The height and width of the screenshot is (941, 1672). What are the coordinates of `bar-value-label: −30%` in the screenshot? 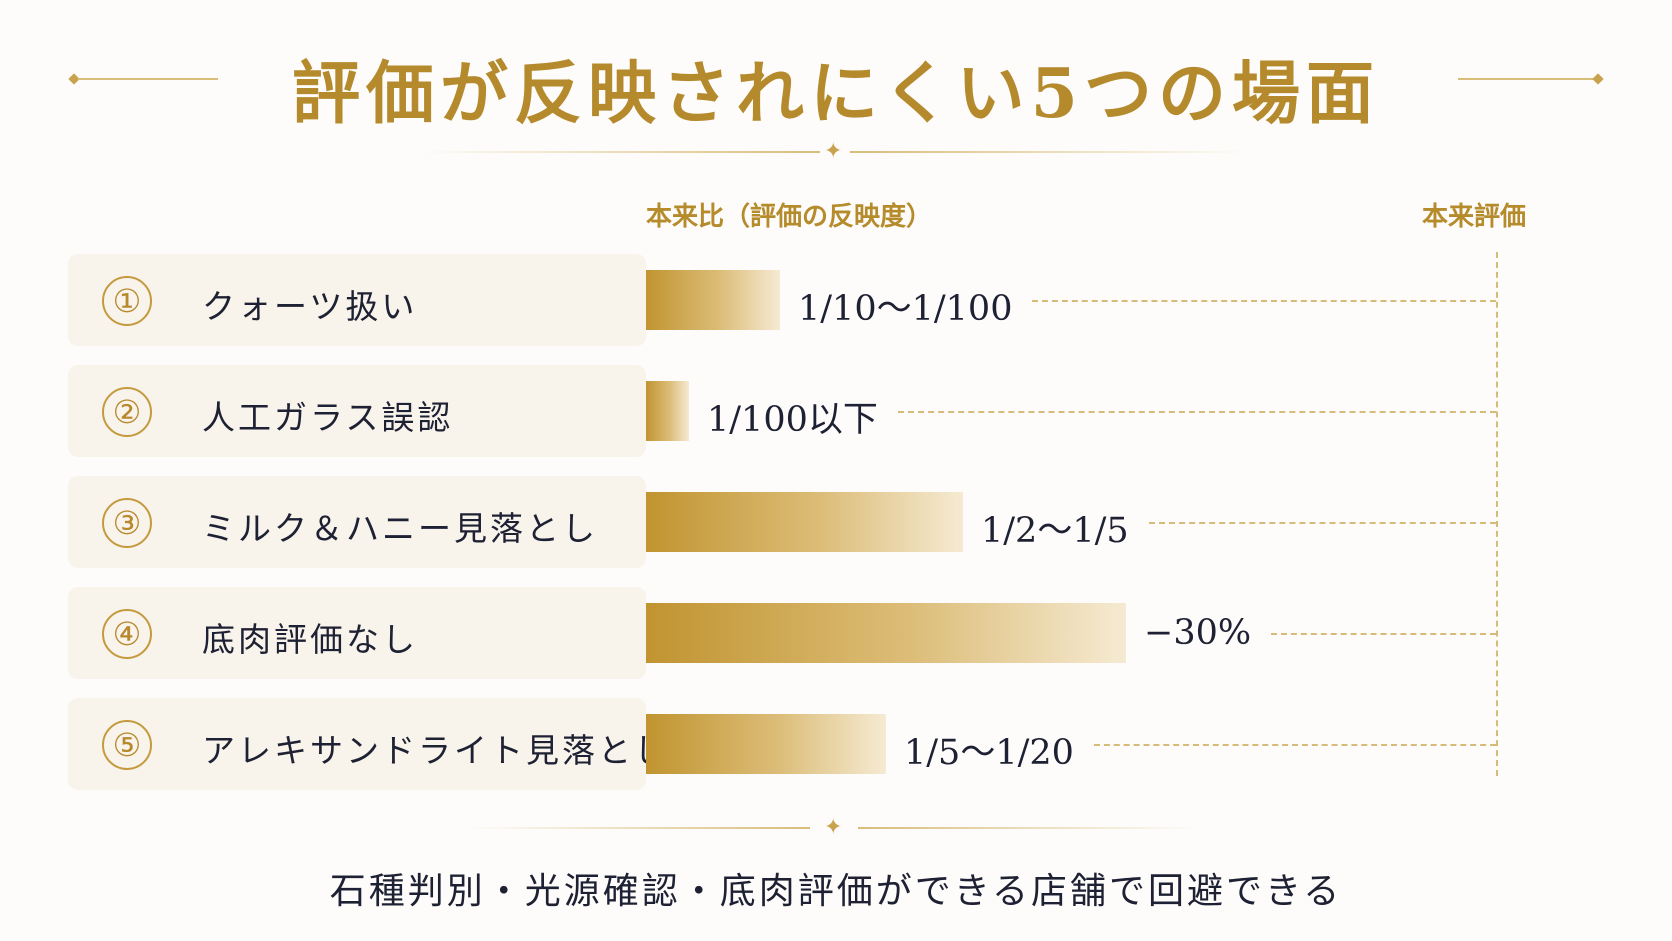 It's located at (1198, 633).